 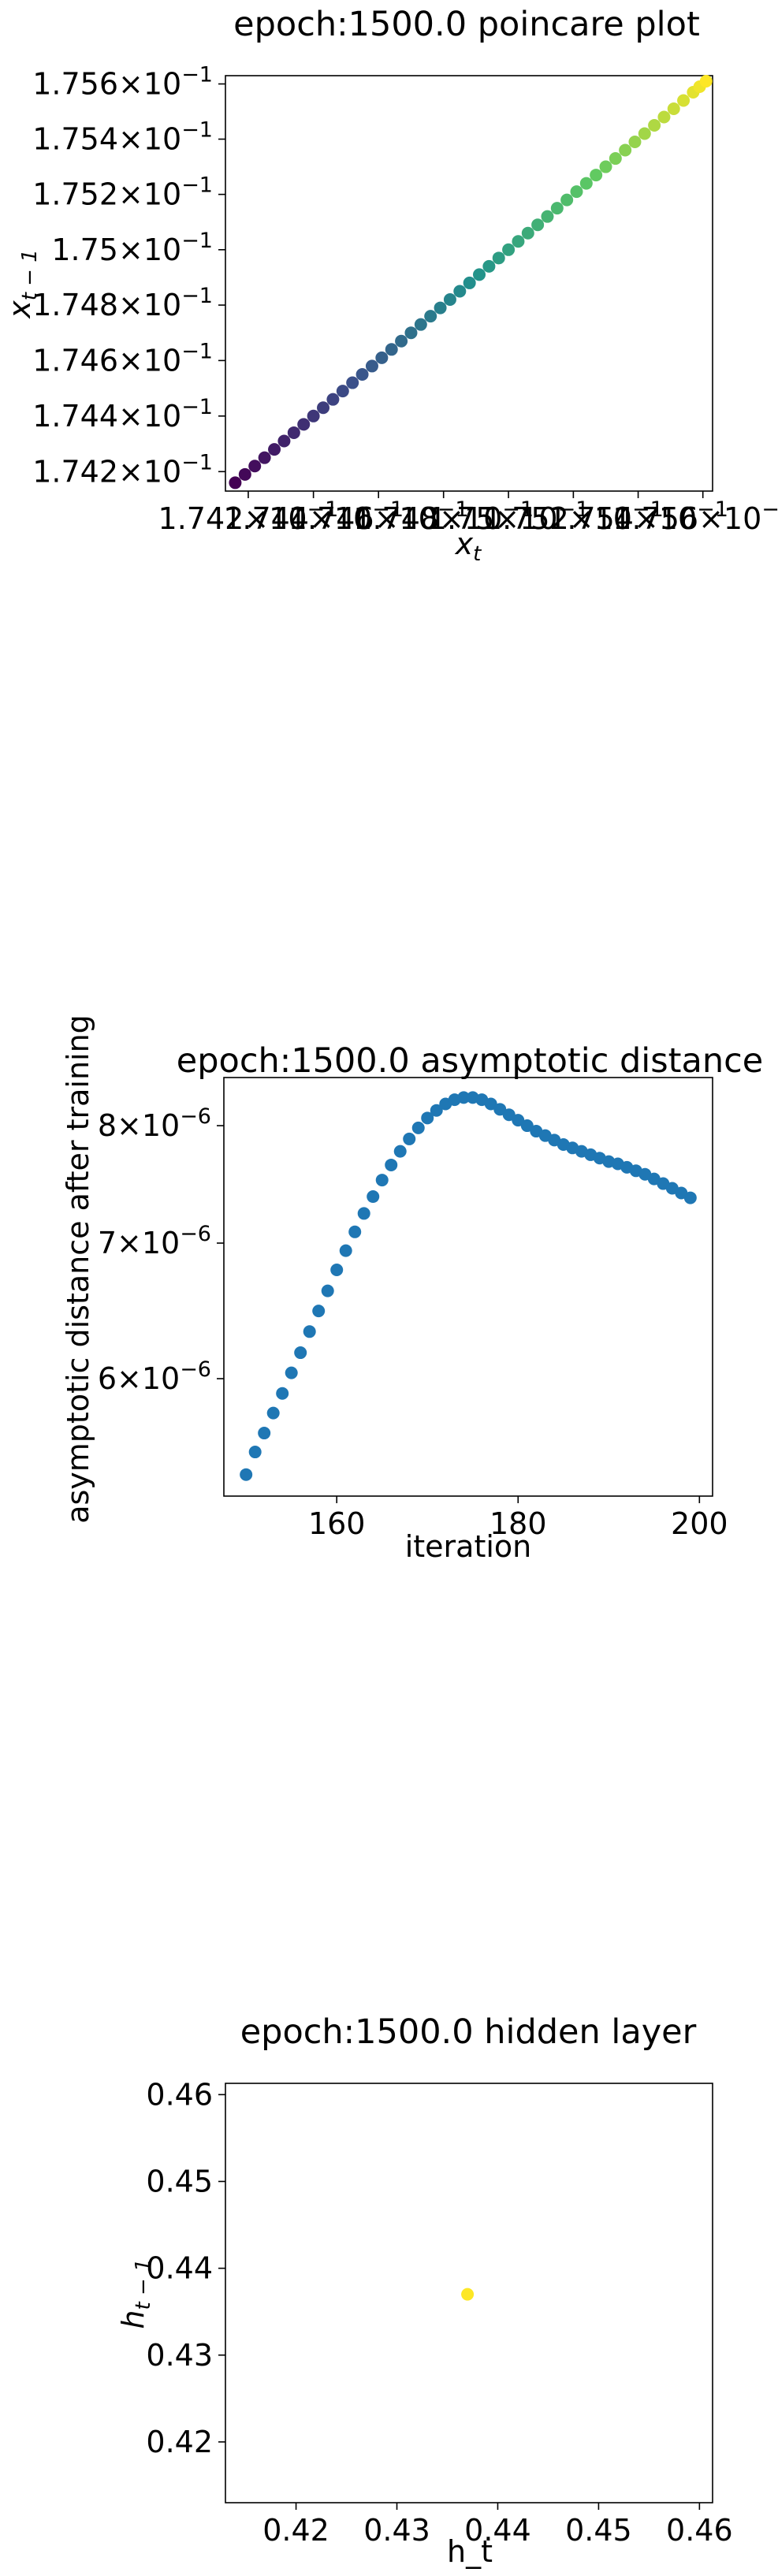 What do you see at coordinates (179, 2442) in the screenshot?
I see `y-tick-label: 0.42` at bounding box center [179, 2442].